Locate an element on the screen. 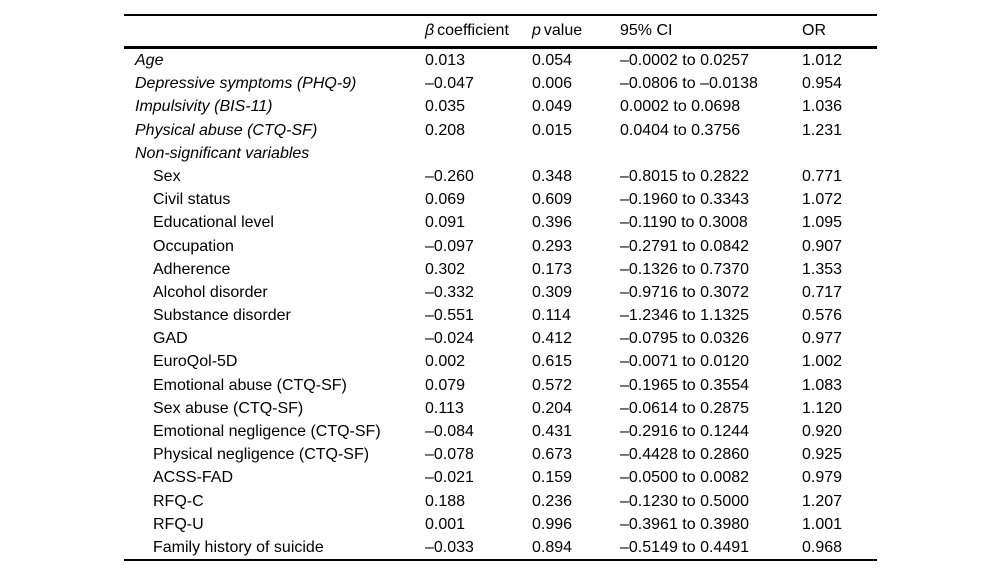 This screenshot has width=1000, height=578. table-row: Sex –0.260 0.348 –0.8015 to 0.2822 0.771 is located at coordinates (500, 176).